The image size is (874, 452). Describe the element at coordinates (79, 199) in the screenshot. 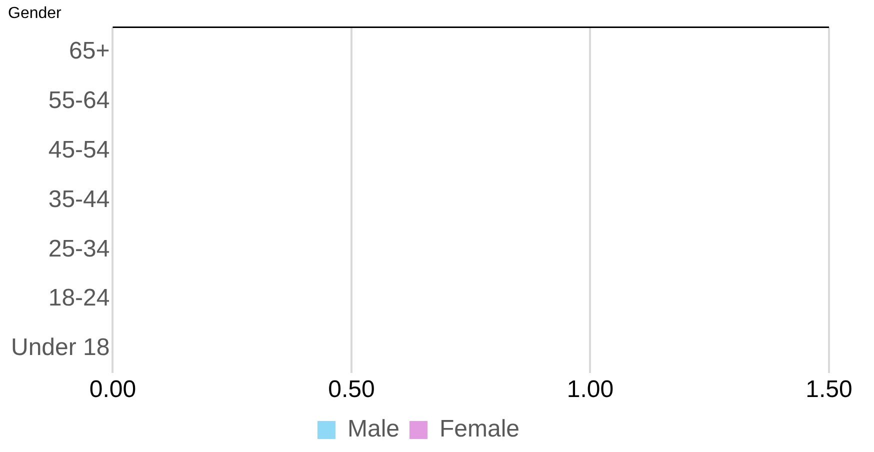

I see `y-tick-label: 35-44` at that location.